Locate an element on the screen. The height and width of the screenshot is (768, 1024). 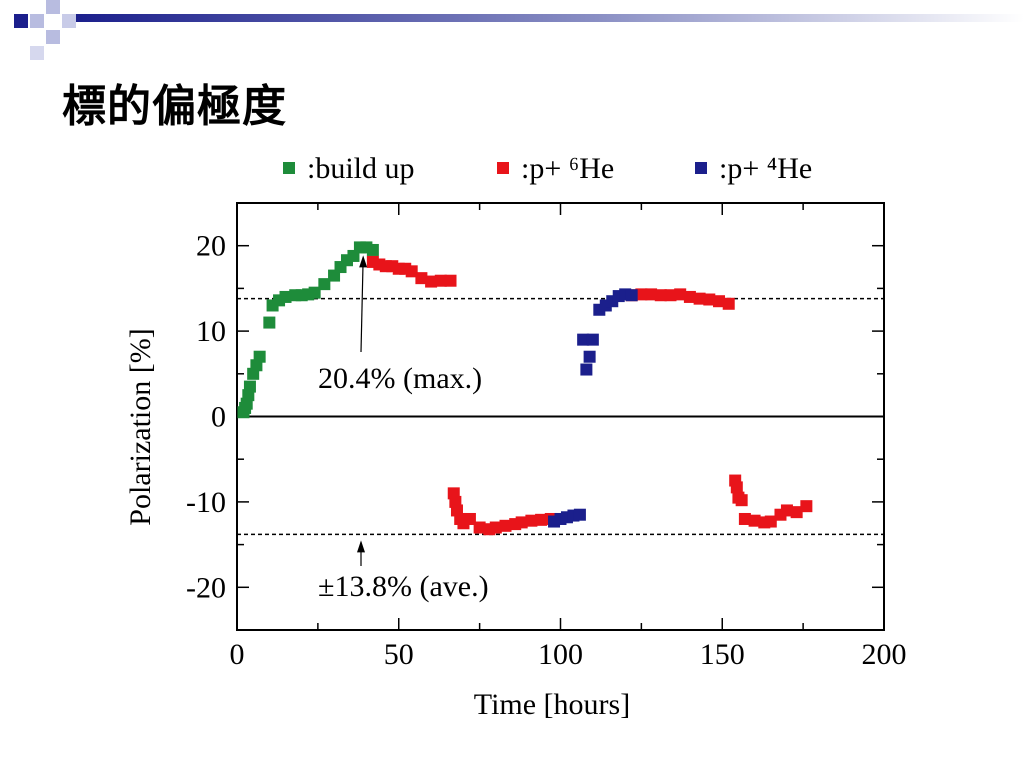
y-tick-label: 0 is located at coordinates (218, 417).